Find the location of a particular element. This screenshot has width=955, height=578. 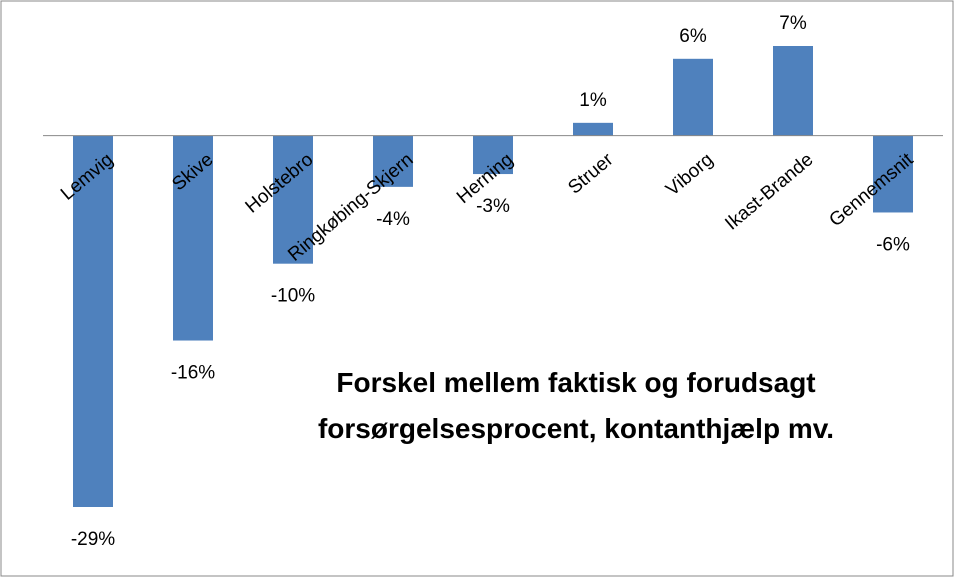

value-label: 1% is located at coordinates (593, 100).